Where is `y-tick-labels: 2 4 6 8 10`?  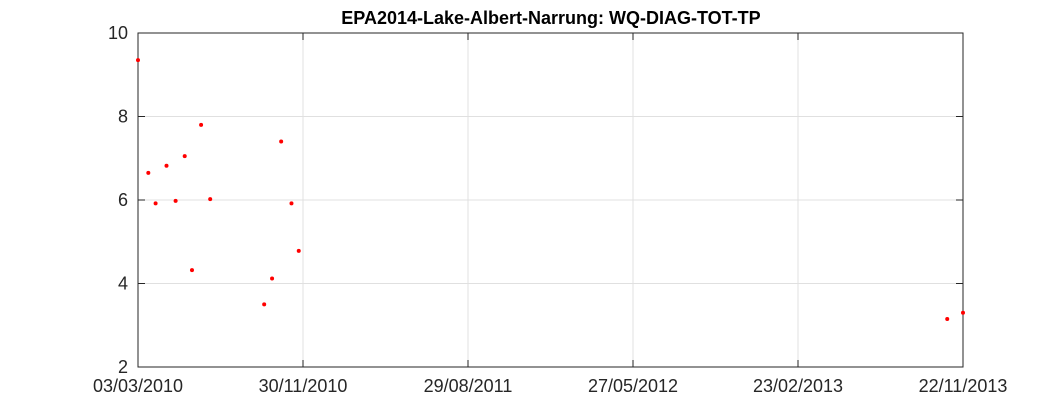 y-tick-labels: 2 4 6 8 10 is located at coordinates (118, 200).